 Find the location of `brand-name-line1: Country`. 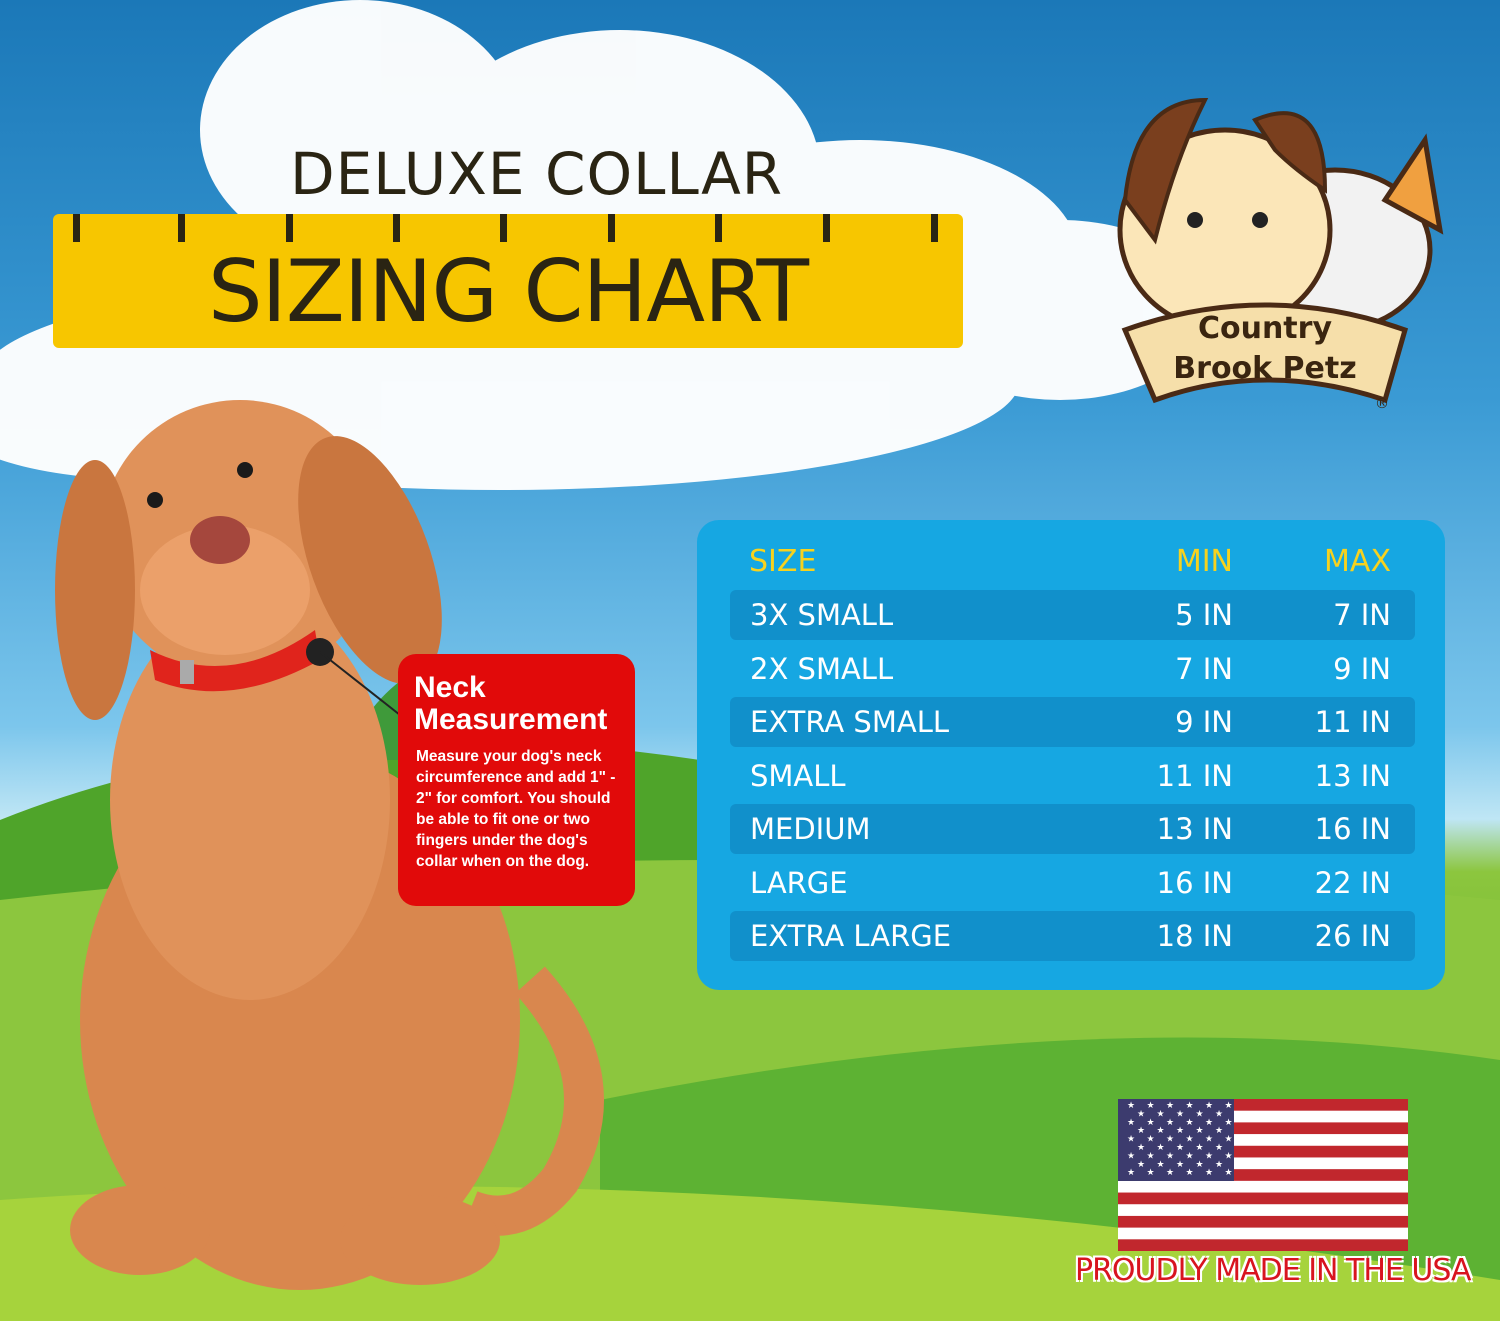

brand-name-line1: Country is located at coordinates (1265, 328).